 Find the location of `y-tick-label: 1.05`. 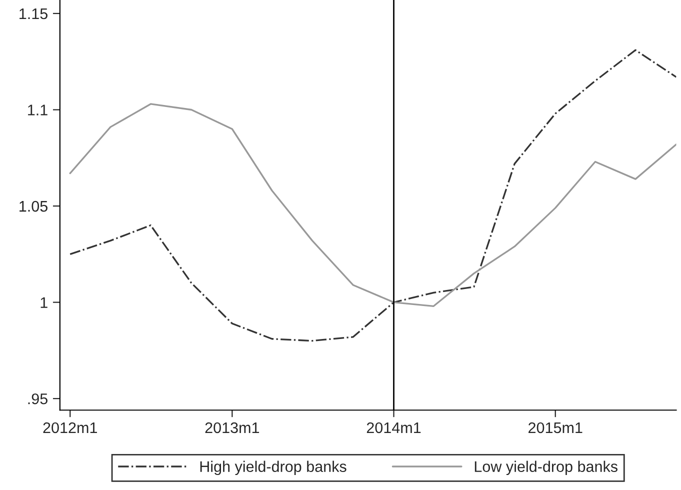

y-tick-label: 1.05 is located at coordinates (34, 206).